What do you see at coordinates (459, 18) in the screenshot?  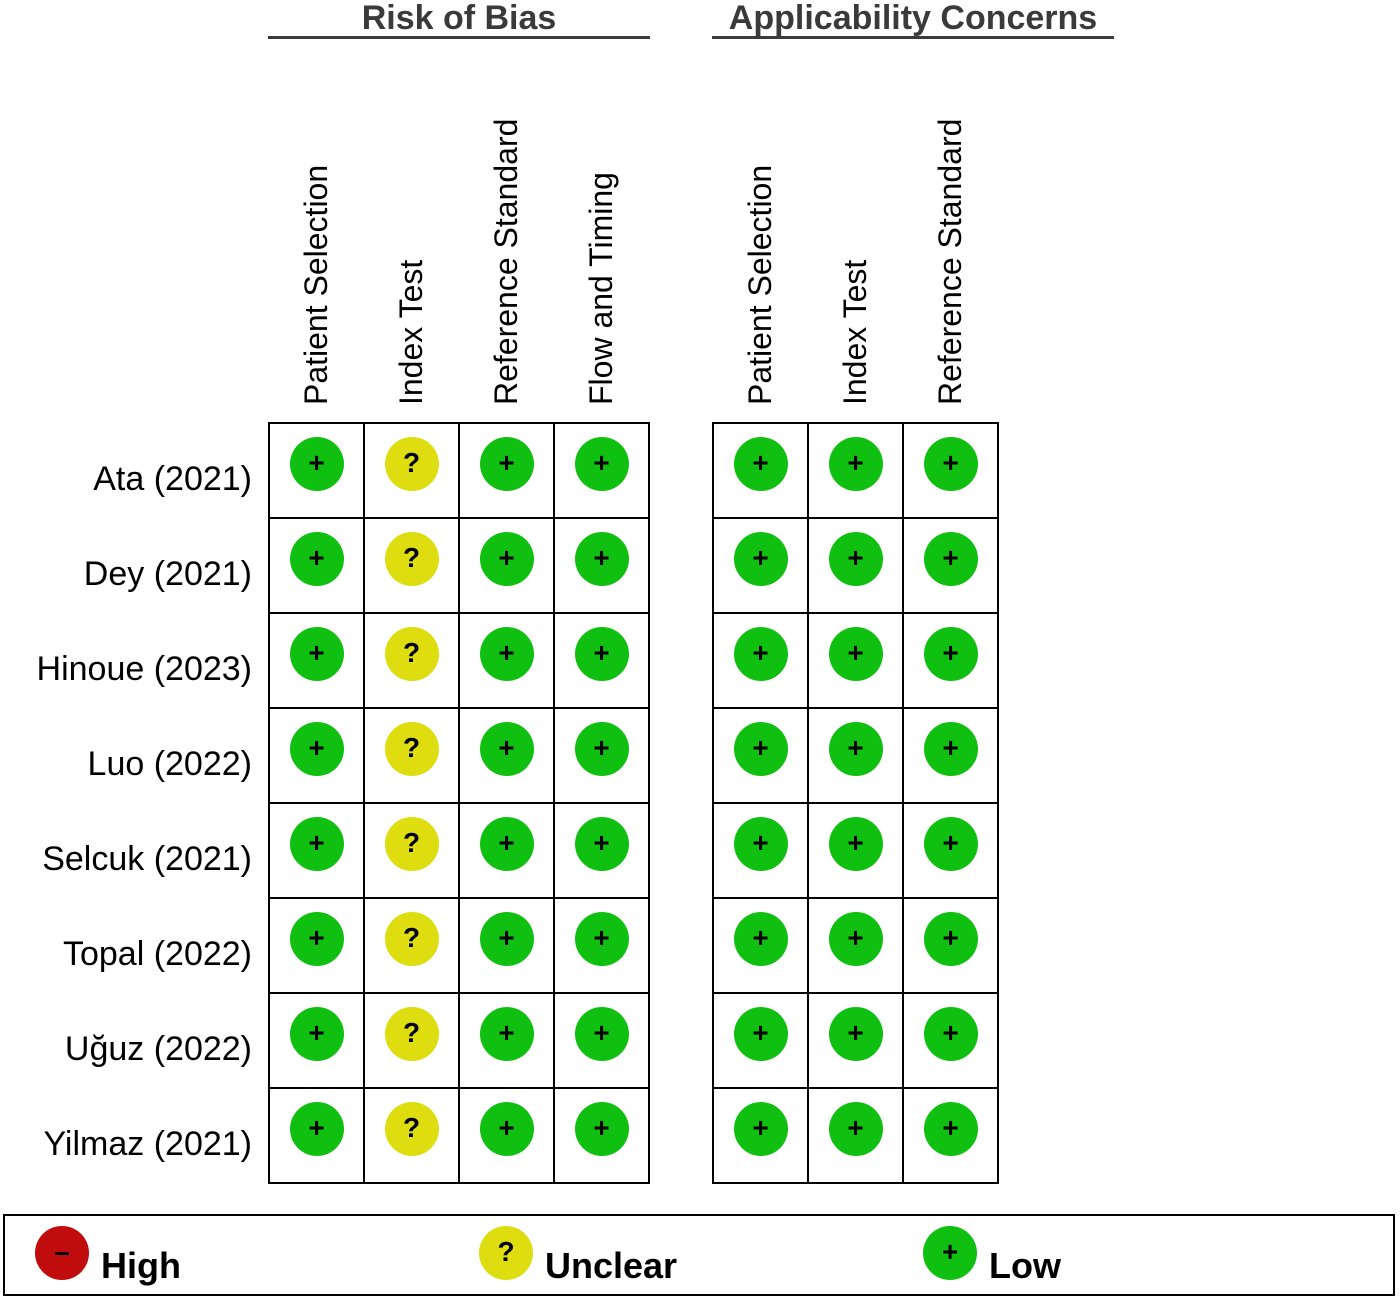 I see `risk-of-bias-title: Risk of Bias` at bounding box center [459, 18].